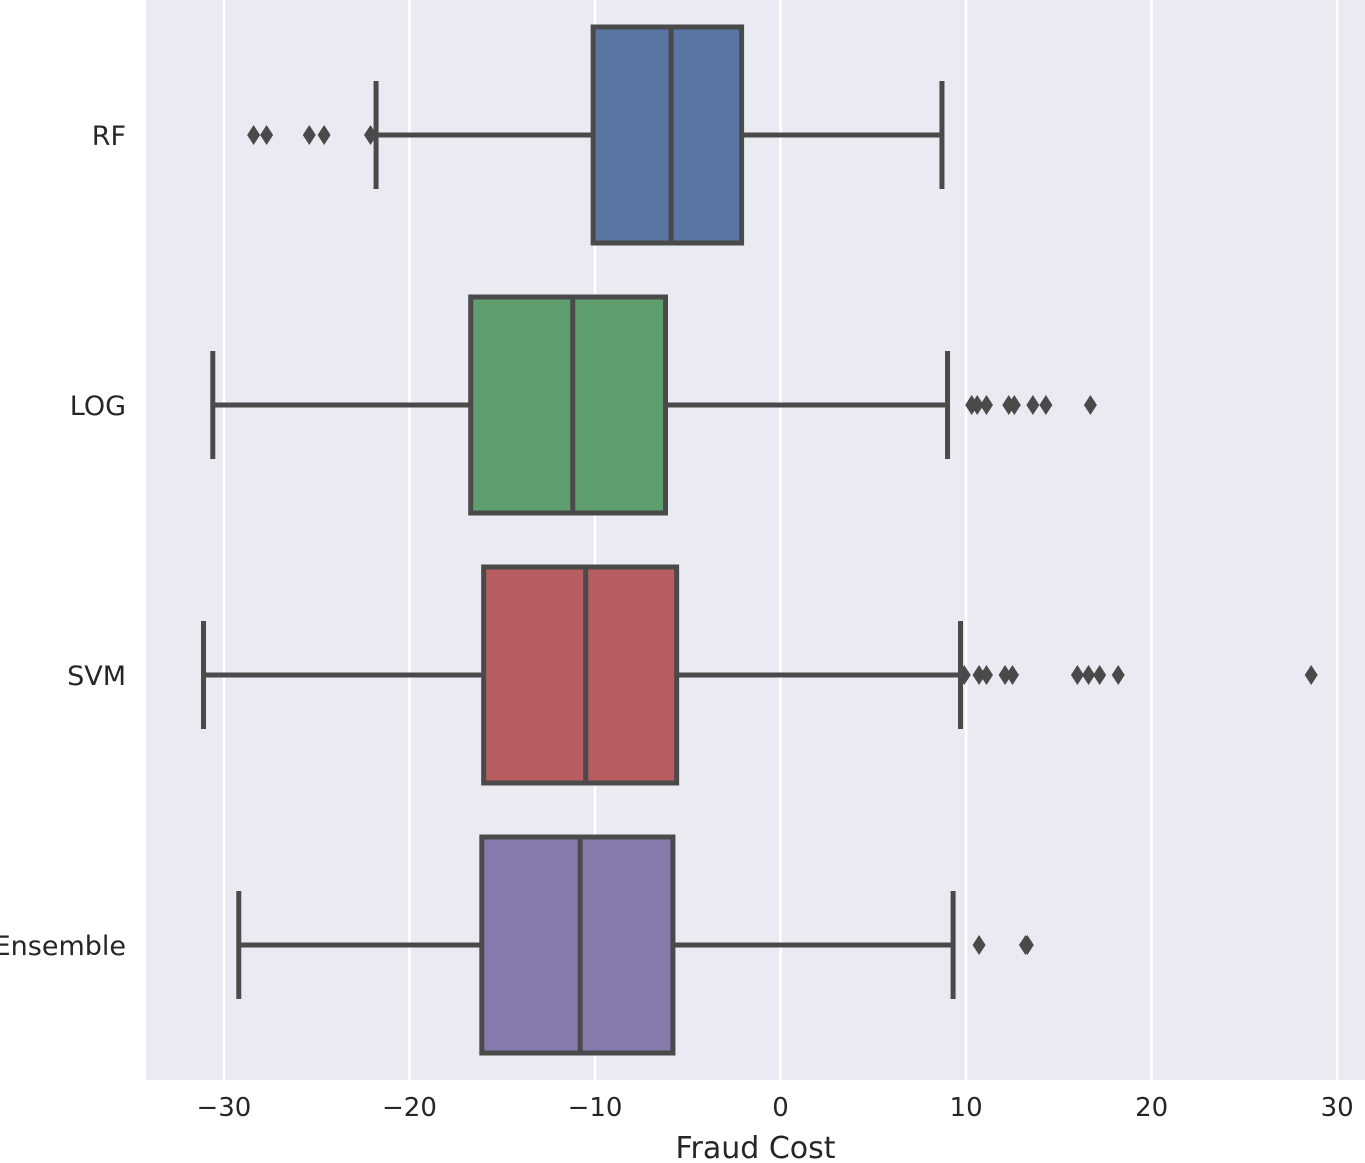  What do you see at coordinates (755, 1147) in the screenshot?
I see `x-axis-title: Fraud Cost` at bounding box center [755, 1147].